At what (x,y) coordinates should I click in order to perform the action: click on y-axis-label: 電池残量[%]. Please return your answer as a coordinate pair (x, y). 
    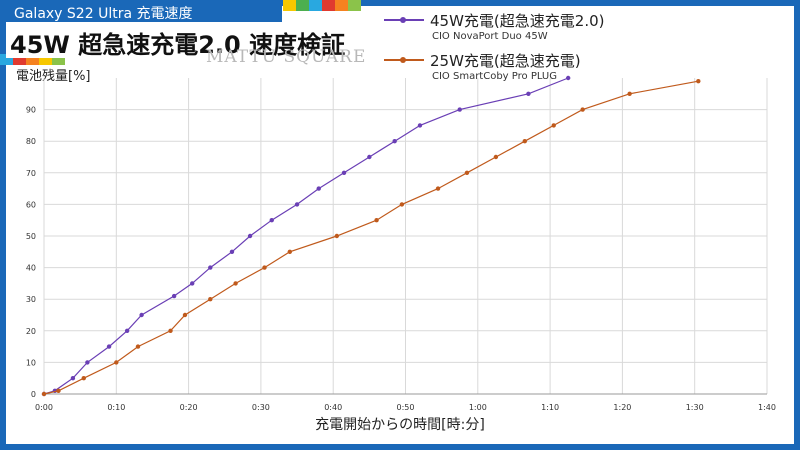
    Looking at the image, I should click on (53, 76).